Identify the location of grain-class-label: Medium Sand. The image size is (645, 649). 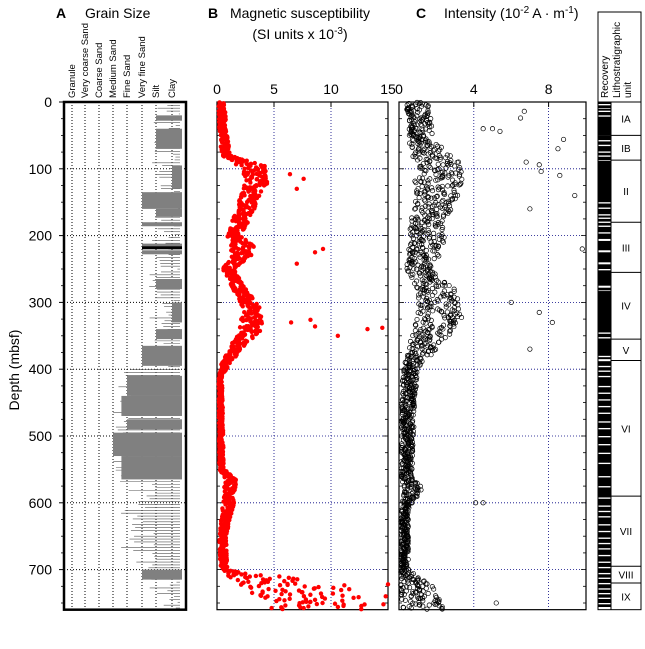
(113, 68).